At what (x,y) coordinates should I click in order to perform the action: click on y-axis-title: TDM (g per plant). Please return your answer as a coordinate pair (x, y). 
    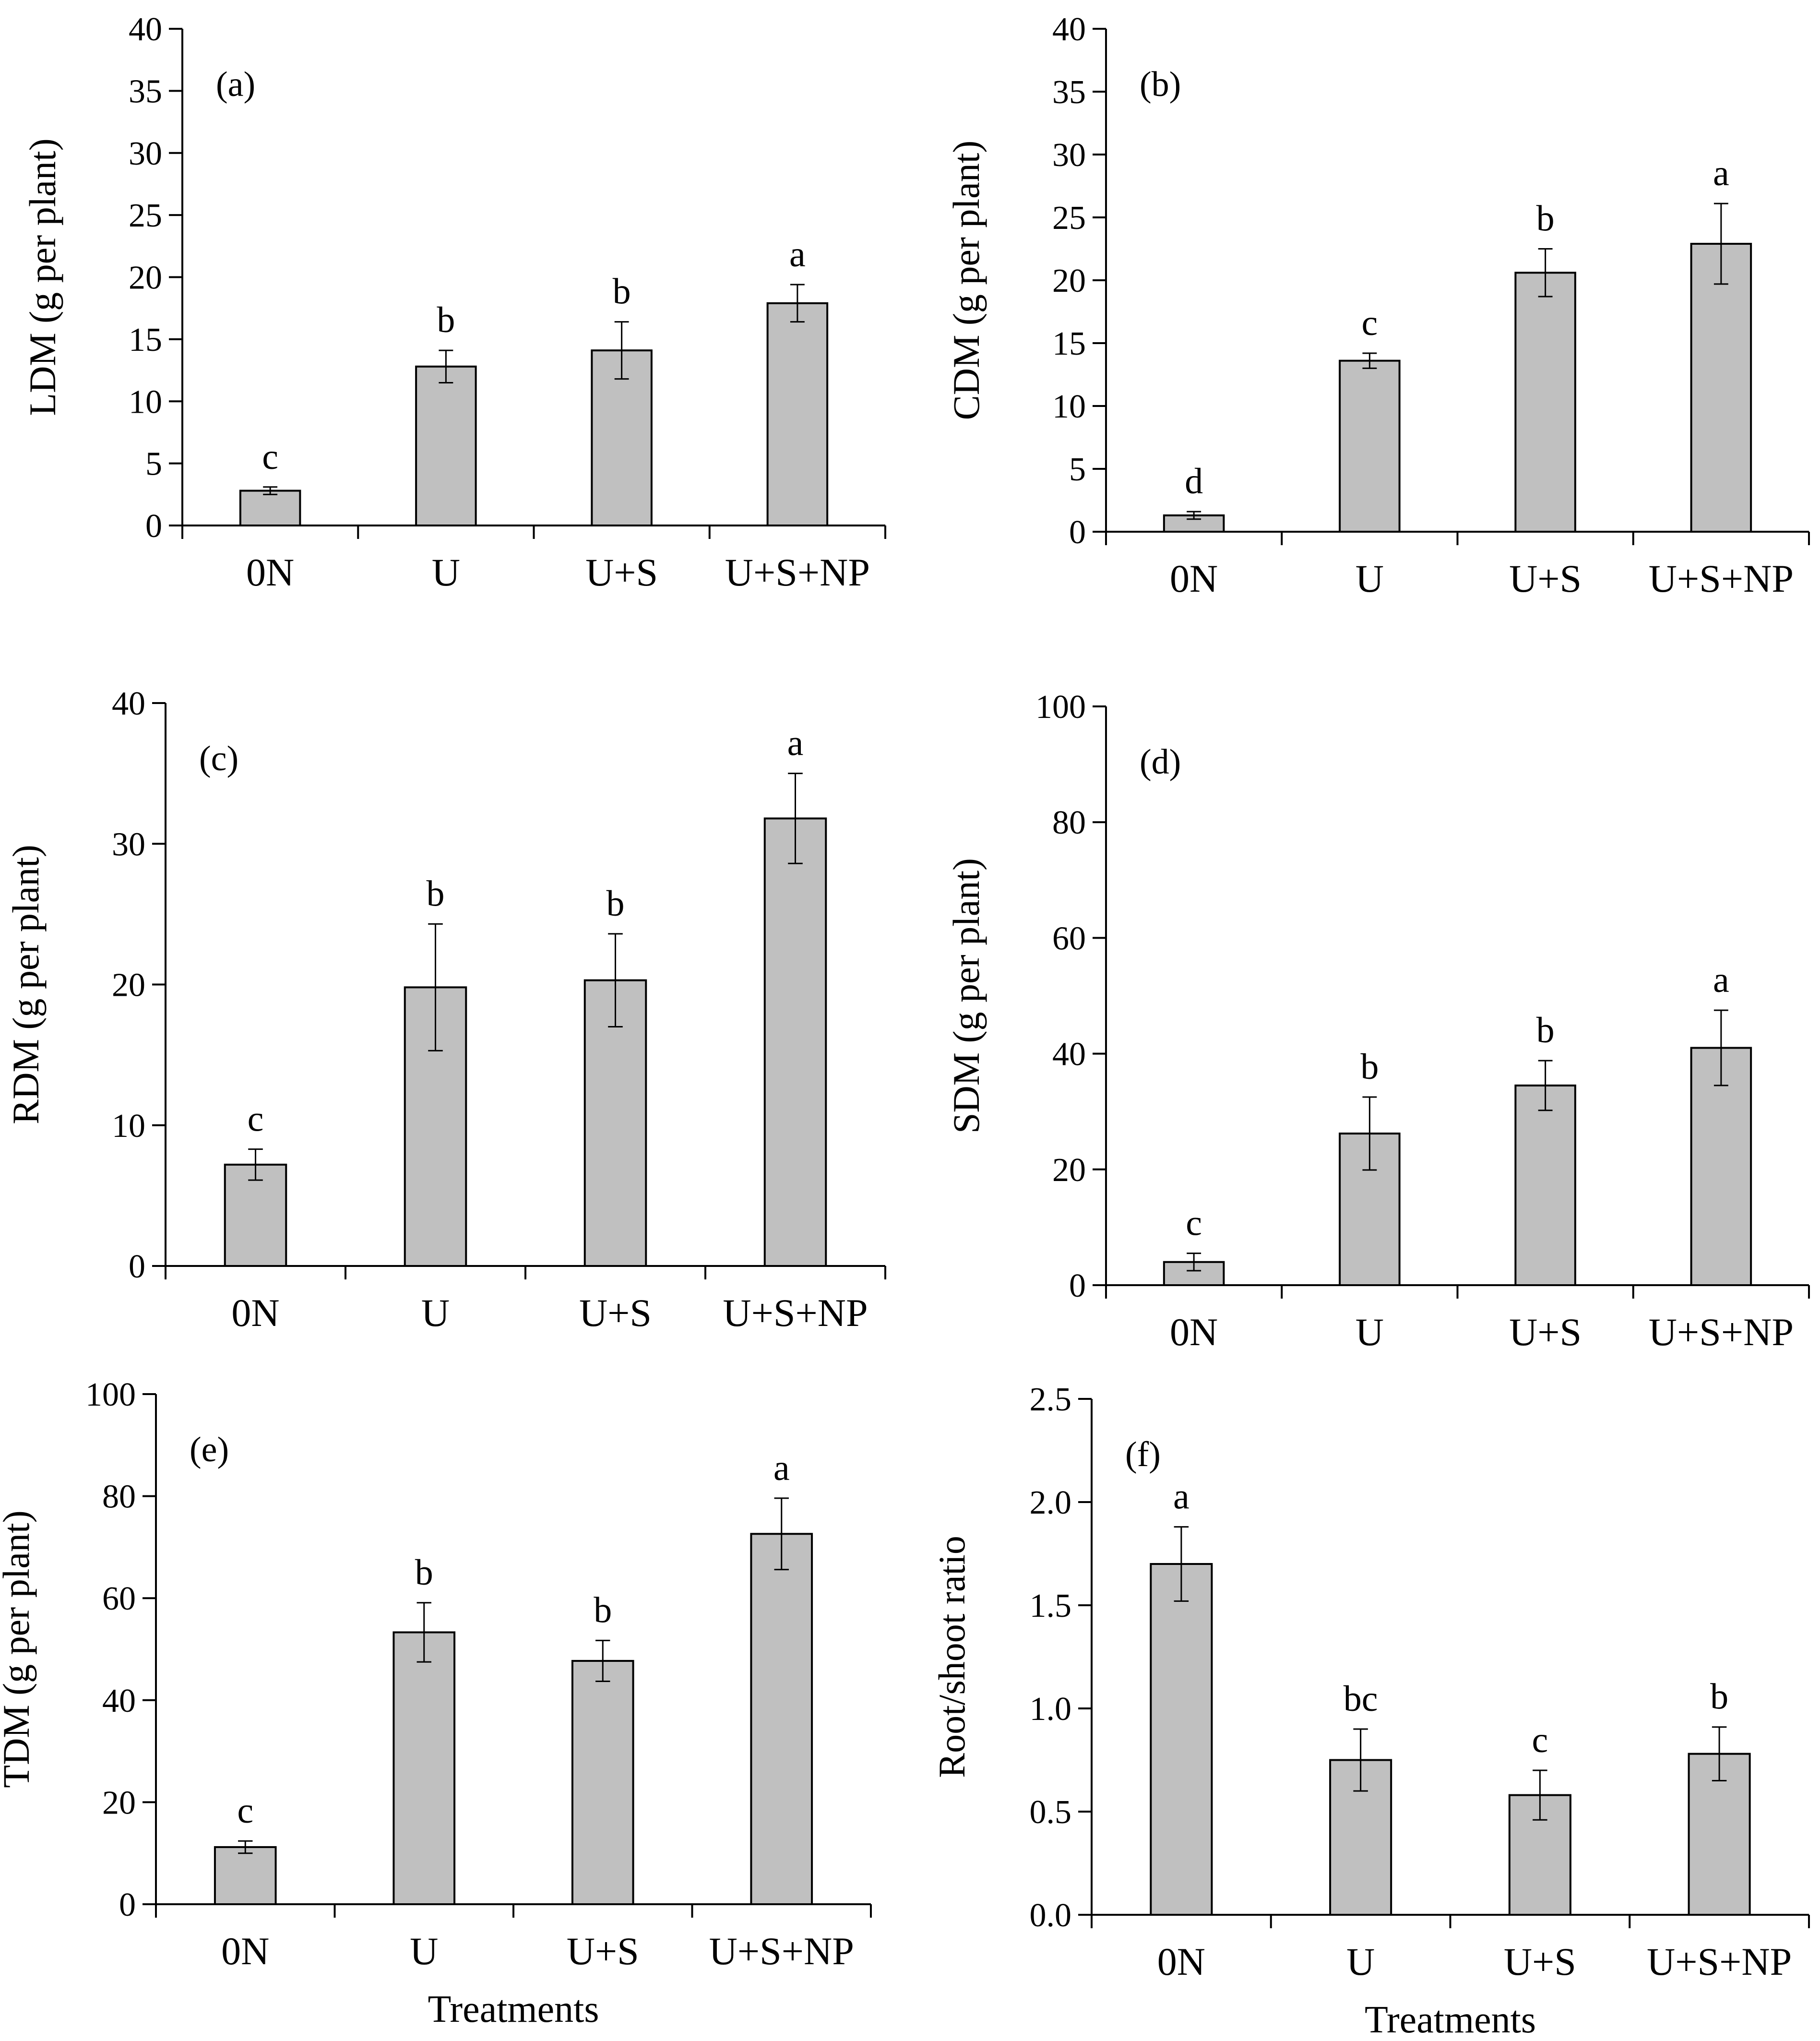
    Looking at the image, I should click on (18, 1649).